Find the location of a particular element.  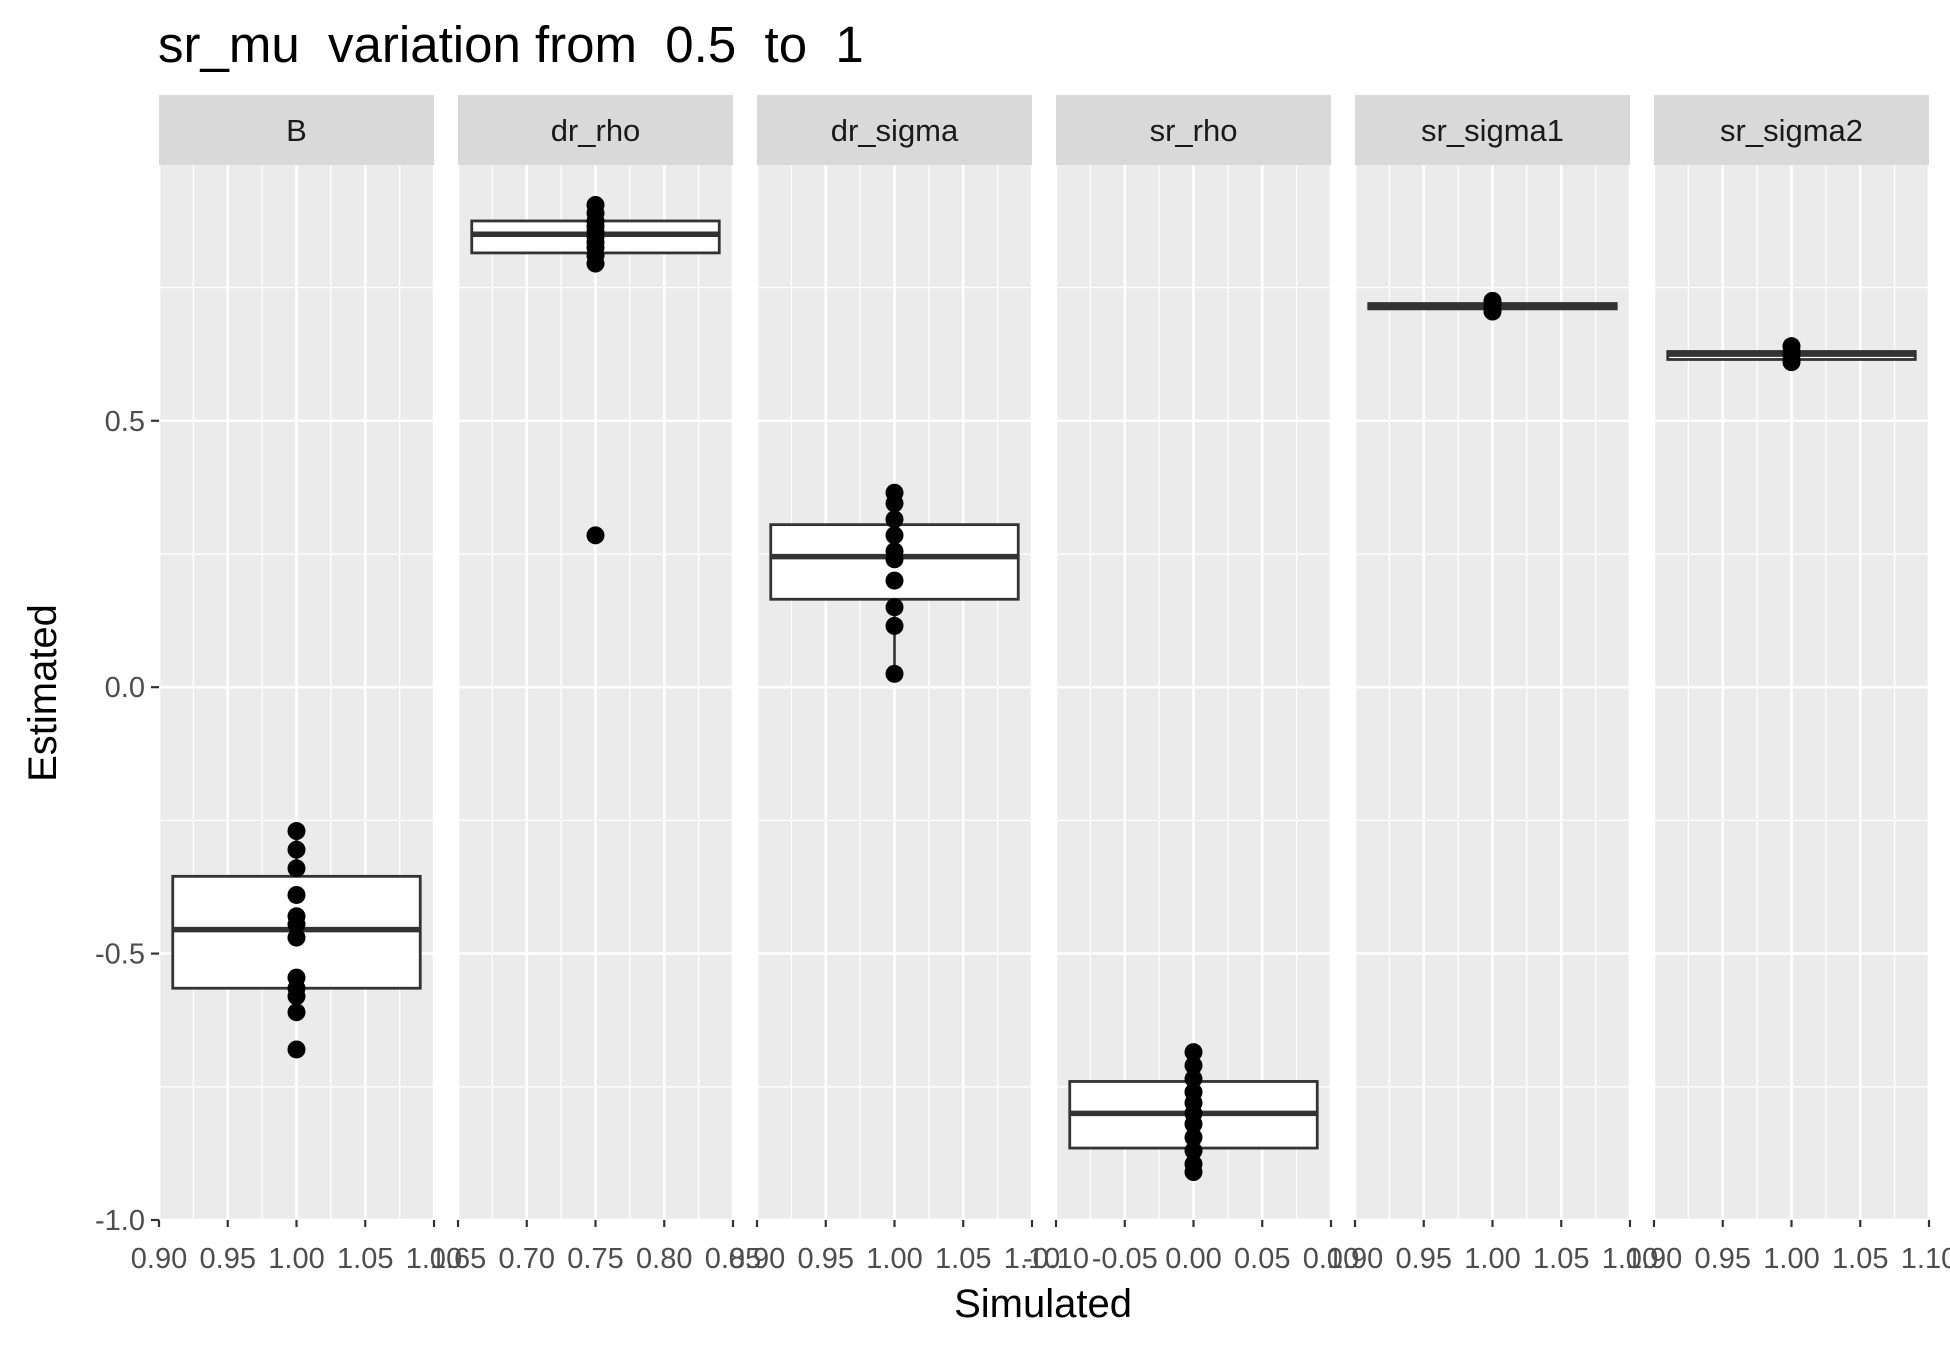

y-axis: -1.0 -0.5 0.0 0.5 is located at coordinates (127, 821).